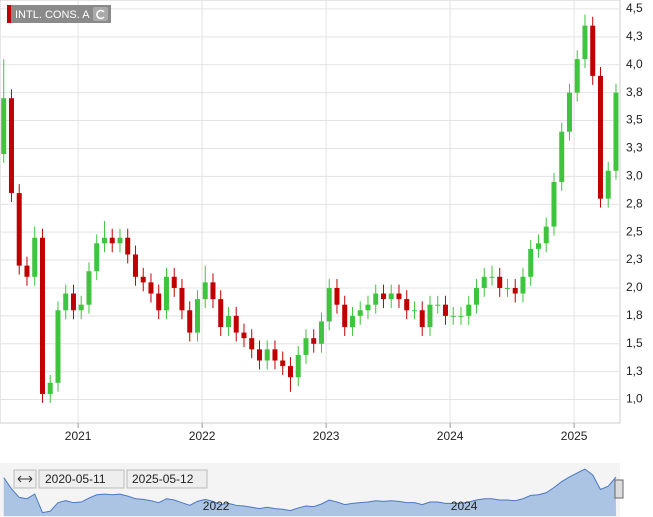  Describe the element at coordinates (75, 479) in the screenshot. I see `from-date: 2020-05-11` at that location.